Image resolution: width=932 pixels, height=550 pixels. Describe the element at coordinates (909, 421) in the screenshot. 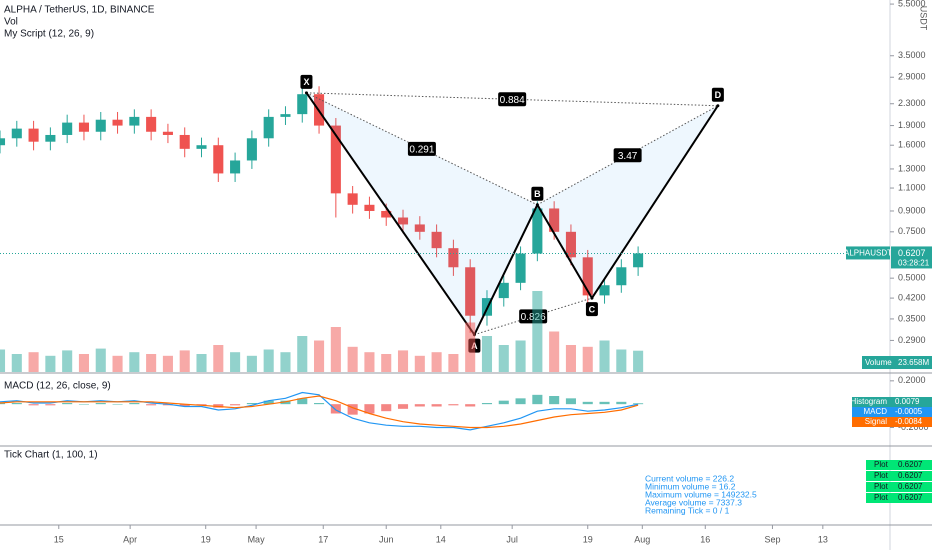

I see `legend-value: -0.0084` at that location.